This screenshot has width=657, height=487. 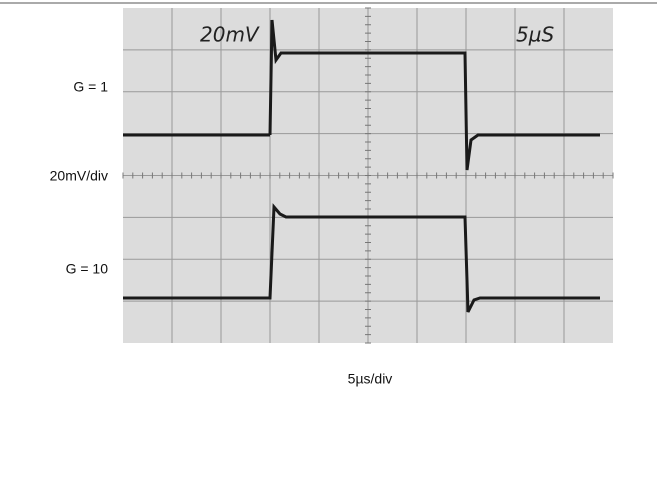 What do you see at coordinates (90, 87) in the screenshot?
I see `top-trace-label: G = 1` at bounding box center [90, 87].